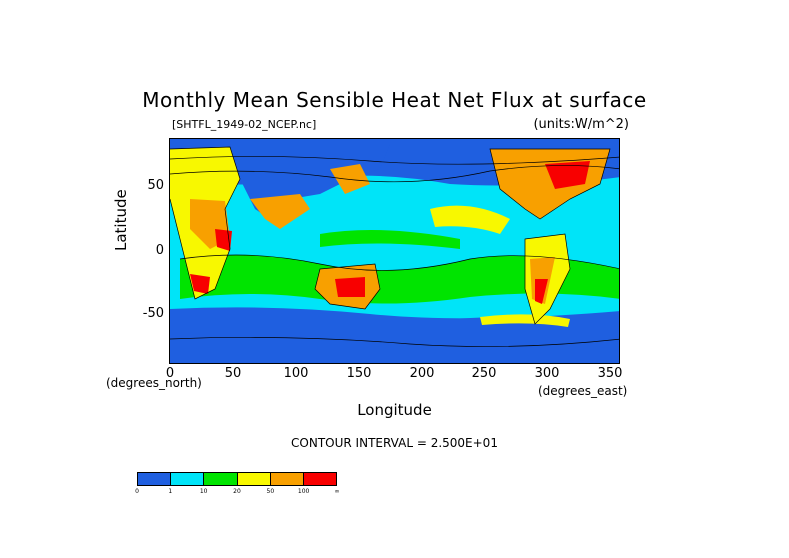 This screenshot has height=558, width=789. Describe the element at coordinates (484, 373) in the screenshot. I see `x-tick-label: 250` at that location.